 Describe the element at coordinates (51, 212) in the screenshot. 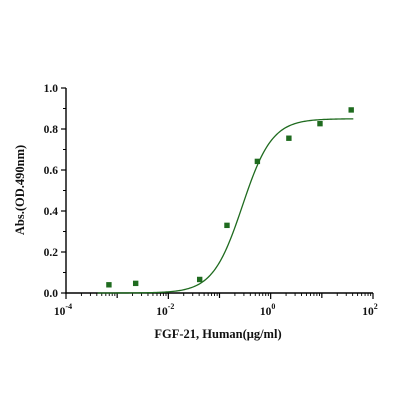

I see `y-tick-label: 0.4` at that location.